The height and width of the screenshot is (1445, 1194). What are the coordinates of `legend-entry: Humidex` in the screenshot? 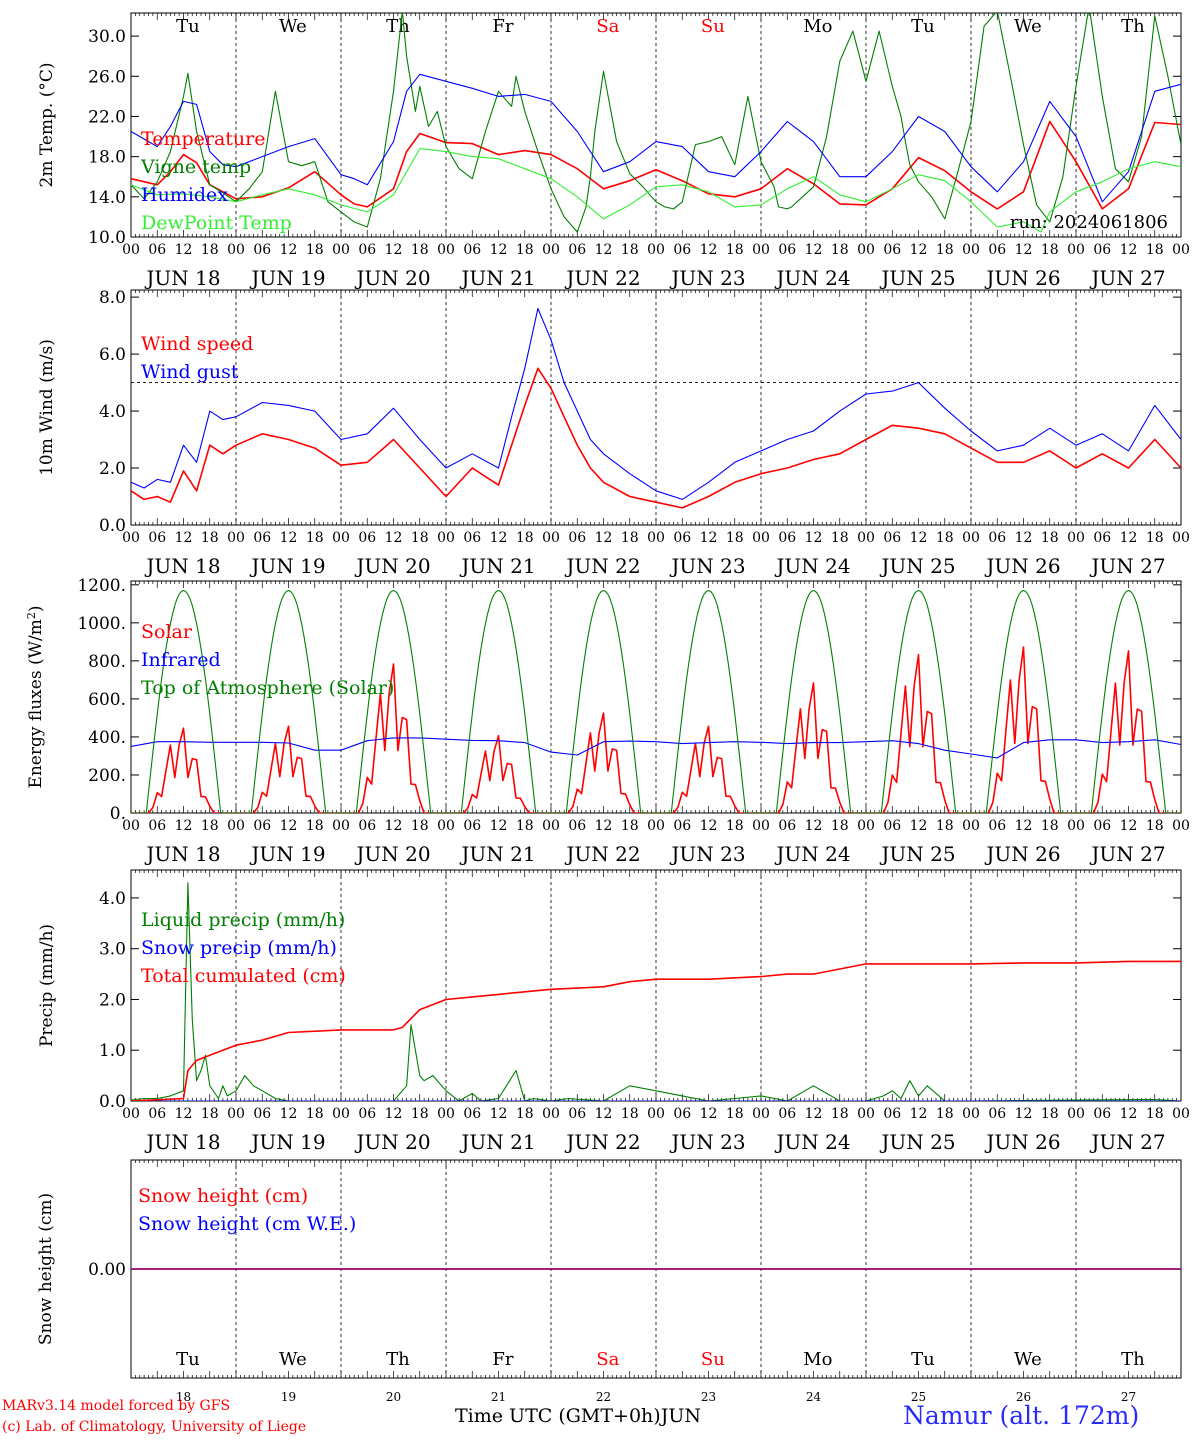 It's located at (184, 195).